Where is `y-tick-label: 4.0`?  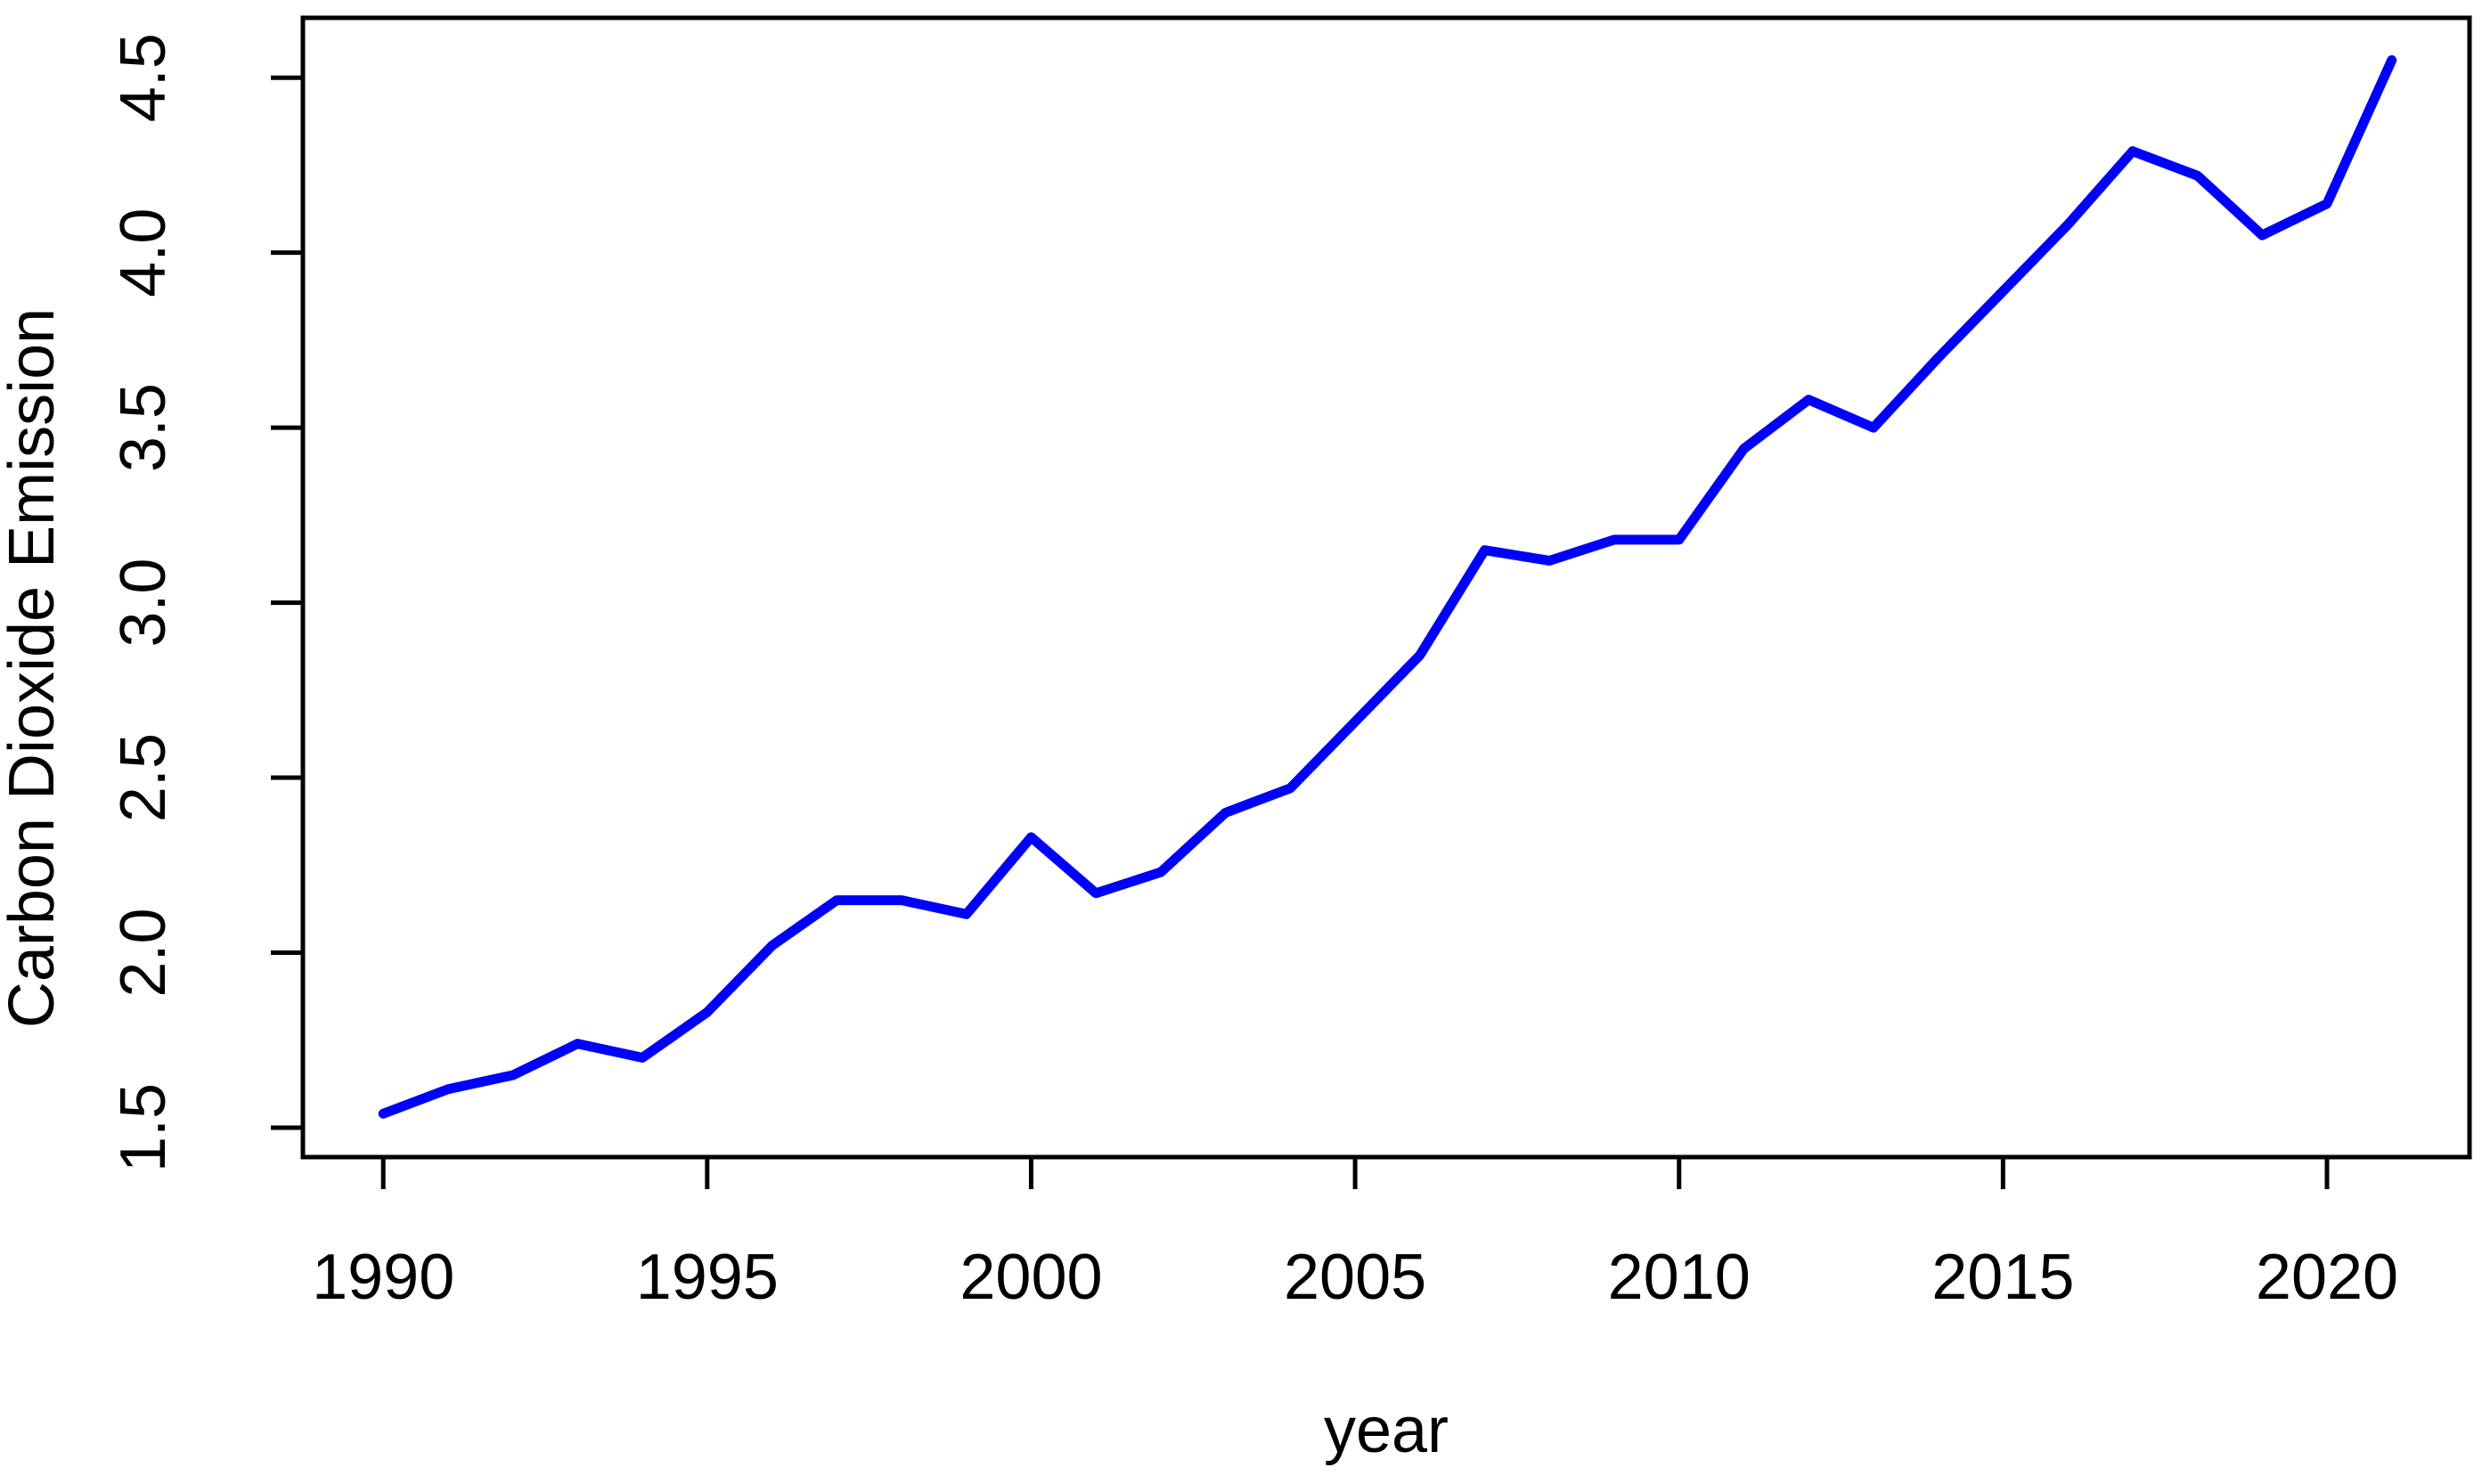
y-tick-label: 4.0 is located at coordinates (144, 253).